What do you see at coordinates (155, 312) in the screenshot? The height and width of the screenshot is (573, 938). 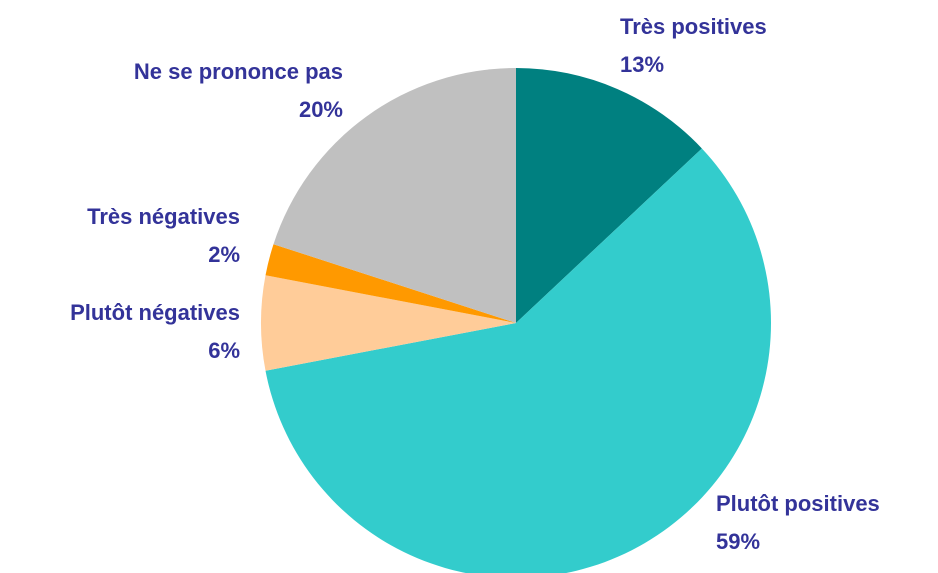 I see `slice-label: Plutôt négatives` at bounding box center [155, 312].